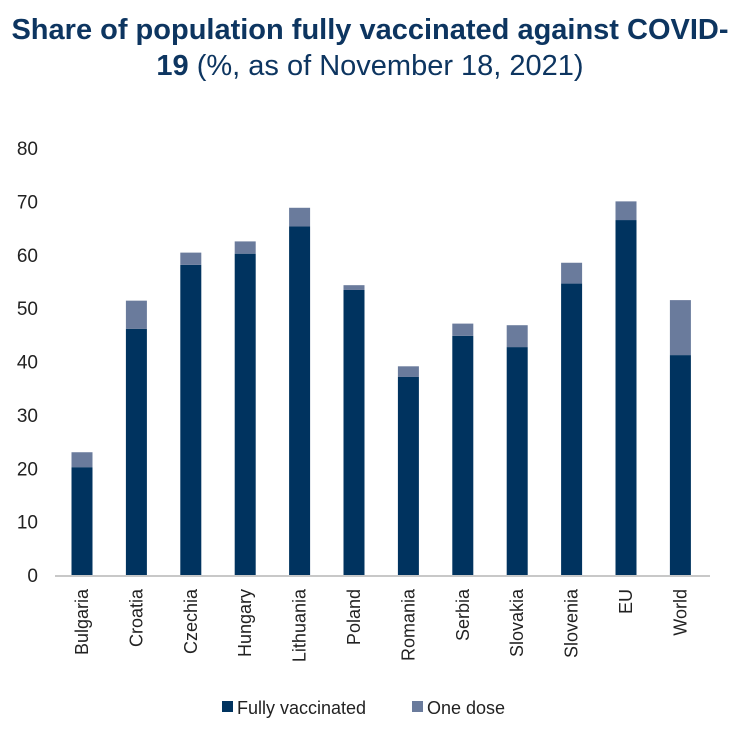 This screenshot has height=730, width=740. What do you see at coordinates (517, 622) in the screenshot?
I see `x-tick-label: Slovakia` at bounding box center [517, 622].